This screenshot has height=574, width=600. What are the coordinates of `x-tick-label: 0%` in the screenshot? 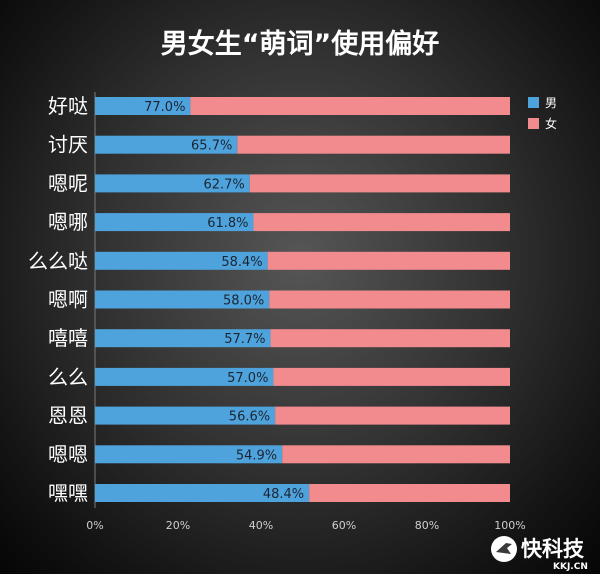 It's located at (94, 525).